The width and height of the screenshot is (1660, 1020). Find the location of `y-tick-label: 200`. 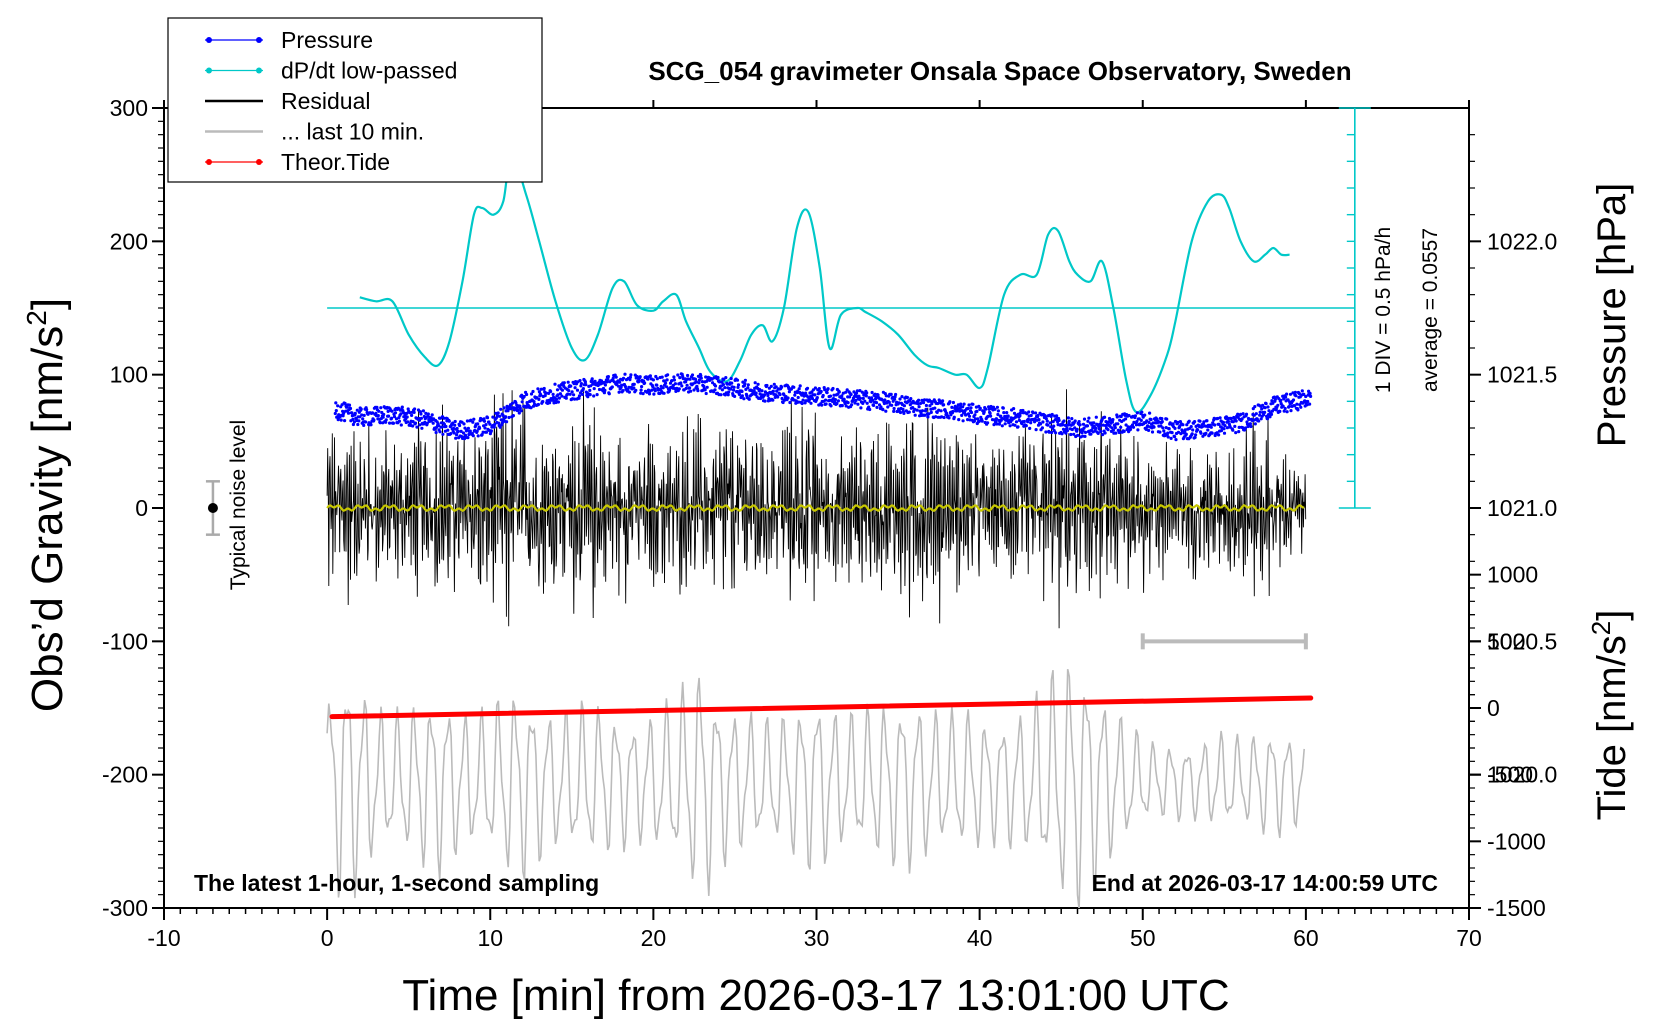

y-tick-label: 200 is located at coordinates (129, 241).